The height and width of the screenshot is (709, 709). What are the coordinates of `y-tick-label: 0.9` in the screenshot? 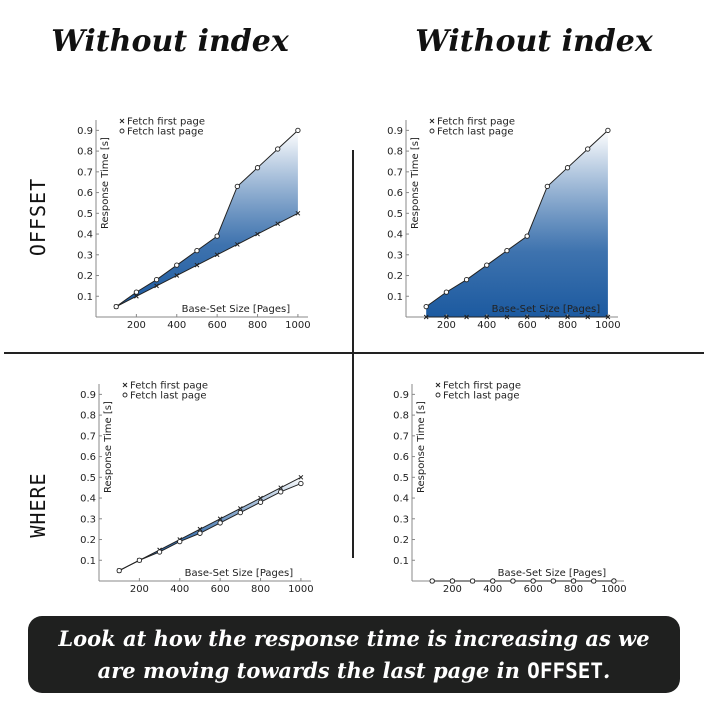 It's located at (401, 395).